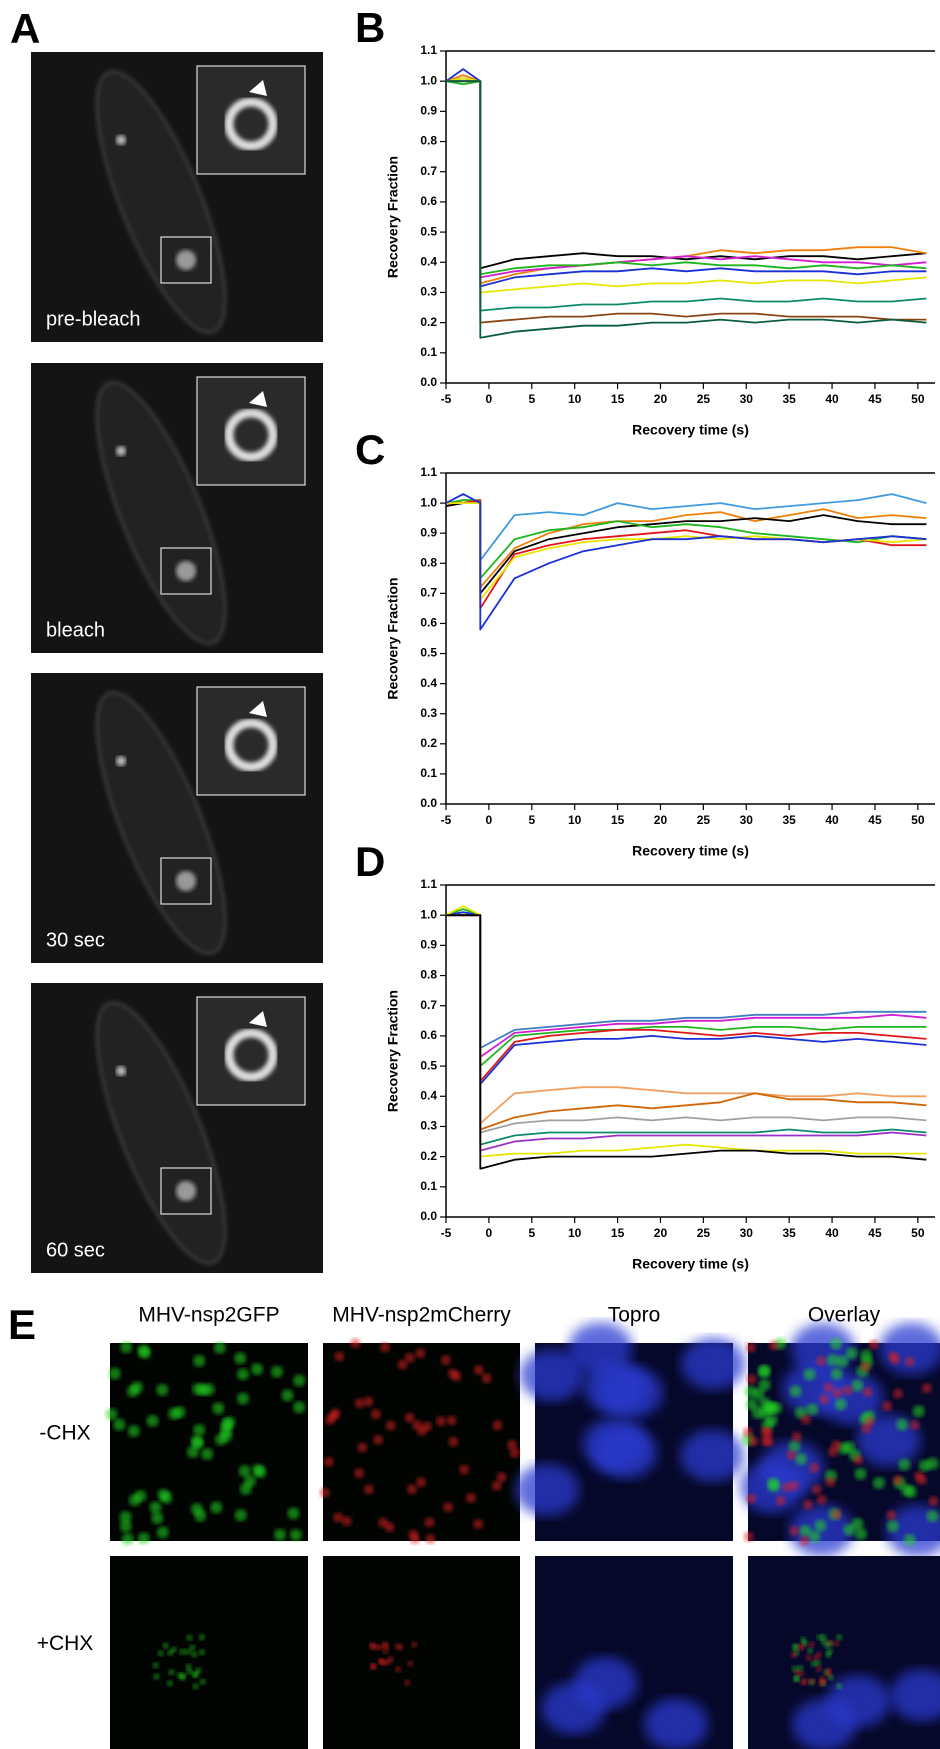 Image resolution: width=940 pixels, height=1749 pixels. Describe the element at coordinates (575, 399) in the screenshot. I see `x-tick-label: 10` at that location.